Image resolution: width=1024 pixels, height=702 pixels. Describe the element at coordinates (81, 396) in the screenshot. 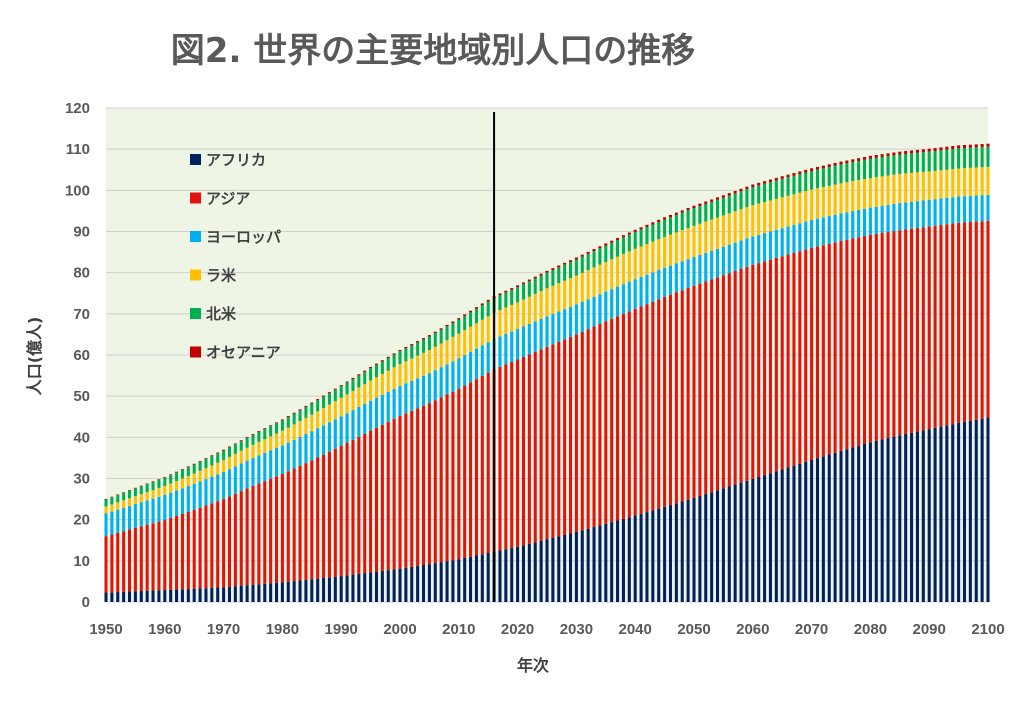

I see `y-tick-label: 50` at that location.